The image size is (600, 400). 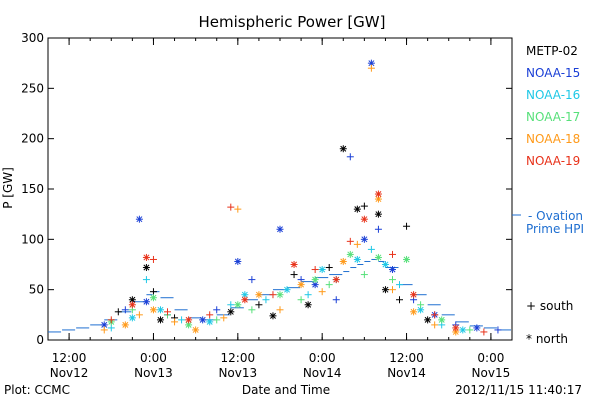 What do you see at coordinates (552, 51) in the screenshot?
I see `legend-item-metp-02: METP-02` at bounding box center [552, 51].